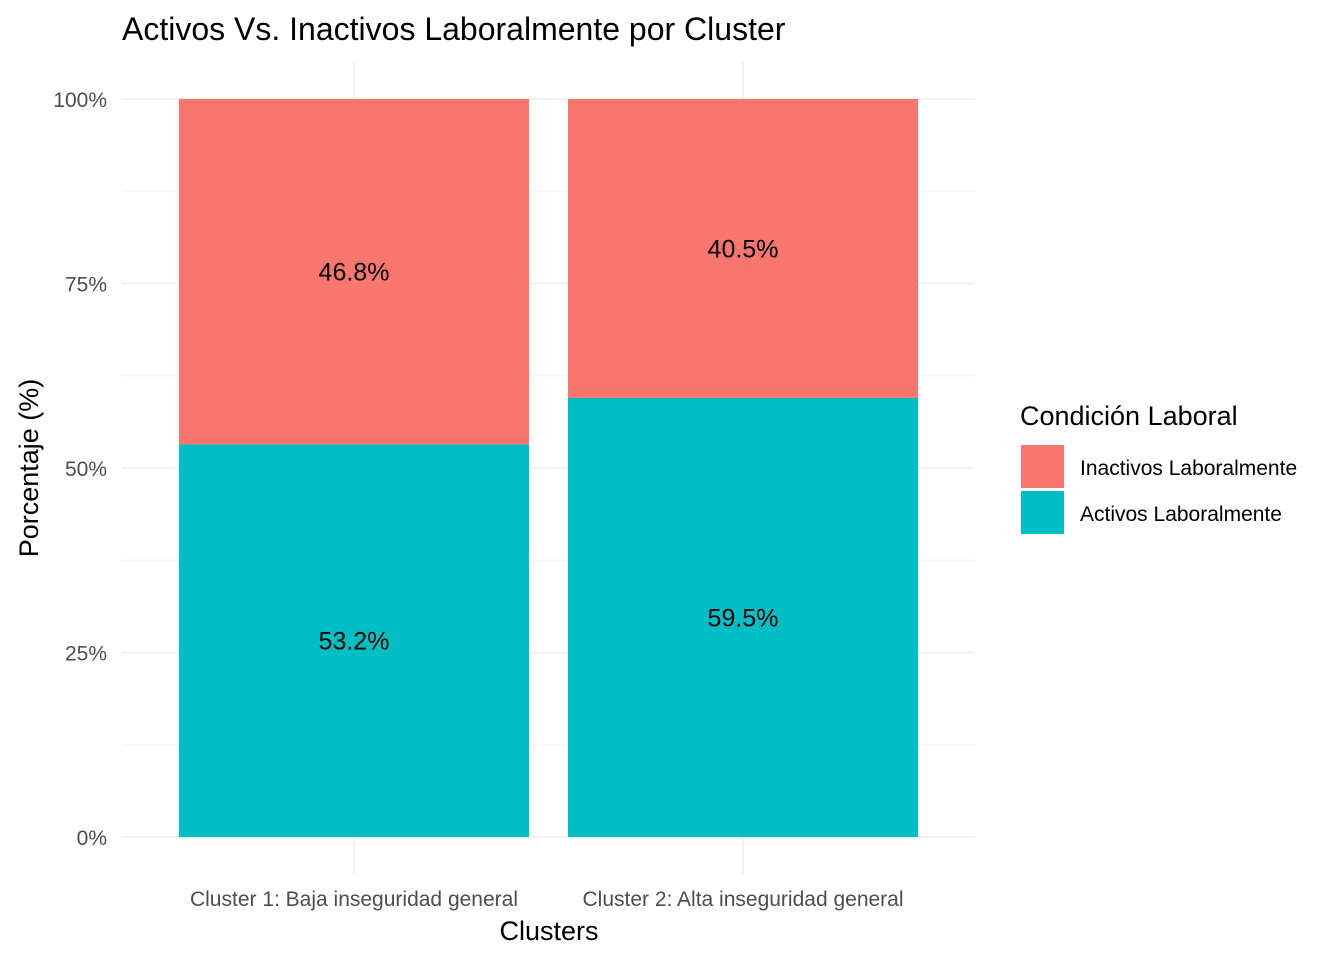  What do you see at coordinates (354, 899) in the screenshot?
I see `x-tick-label: Cluster 1: Baja inseguridad general` at bounding box center [354, 899].